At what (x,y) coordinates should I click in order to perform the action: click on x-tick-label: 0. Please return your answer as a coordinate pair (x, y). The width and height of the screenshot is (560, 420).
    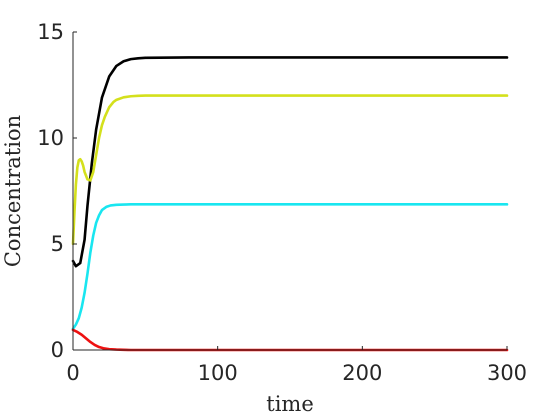
    Looking at the image, I should click on (72, 373).